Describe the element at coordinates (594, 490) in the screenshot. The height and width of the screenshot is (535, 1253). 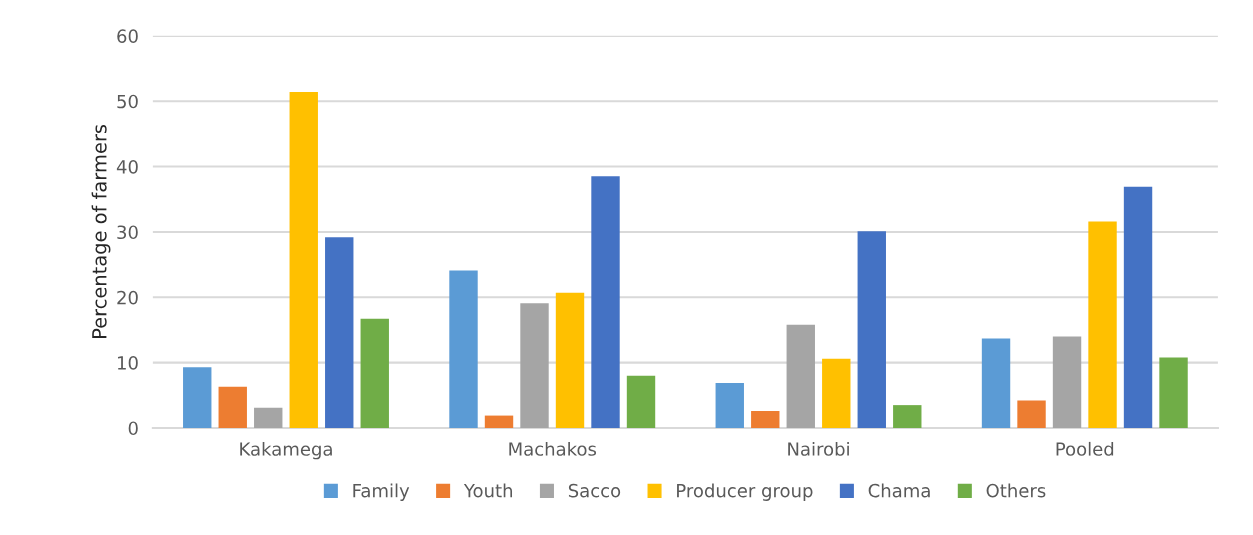
I see `legend-label: Sacco` at that location.